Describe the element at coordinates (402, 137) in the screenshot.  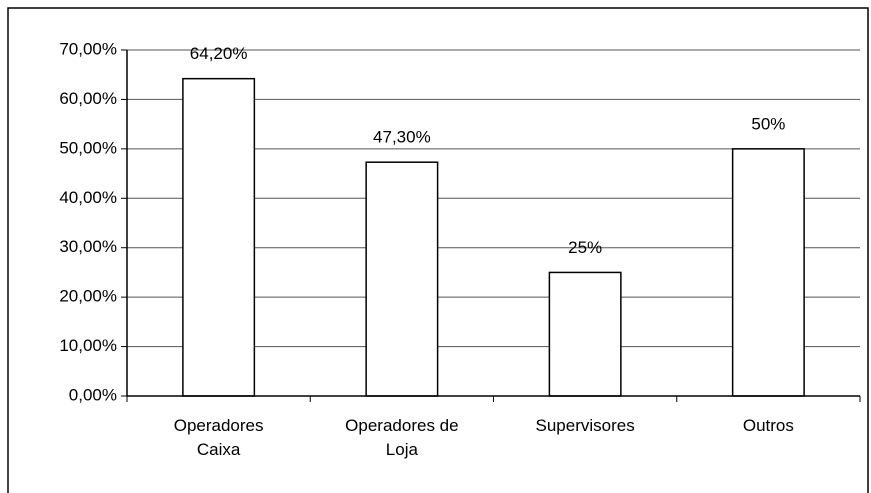
I see `value-label: 47,30%` at that location.